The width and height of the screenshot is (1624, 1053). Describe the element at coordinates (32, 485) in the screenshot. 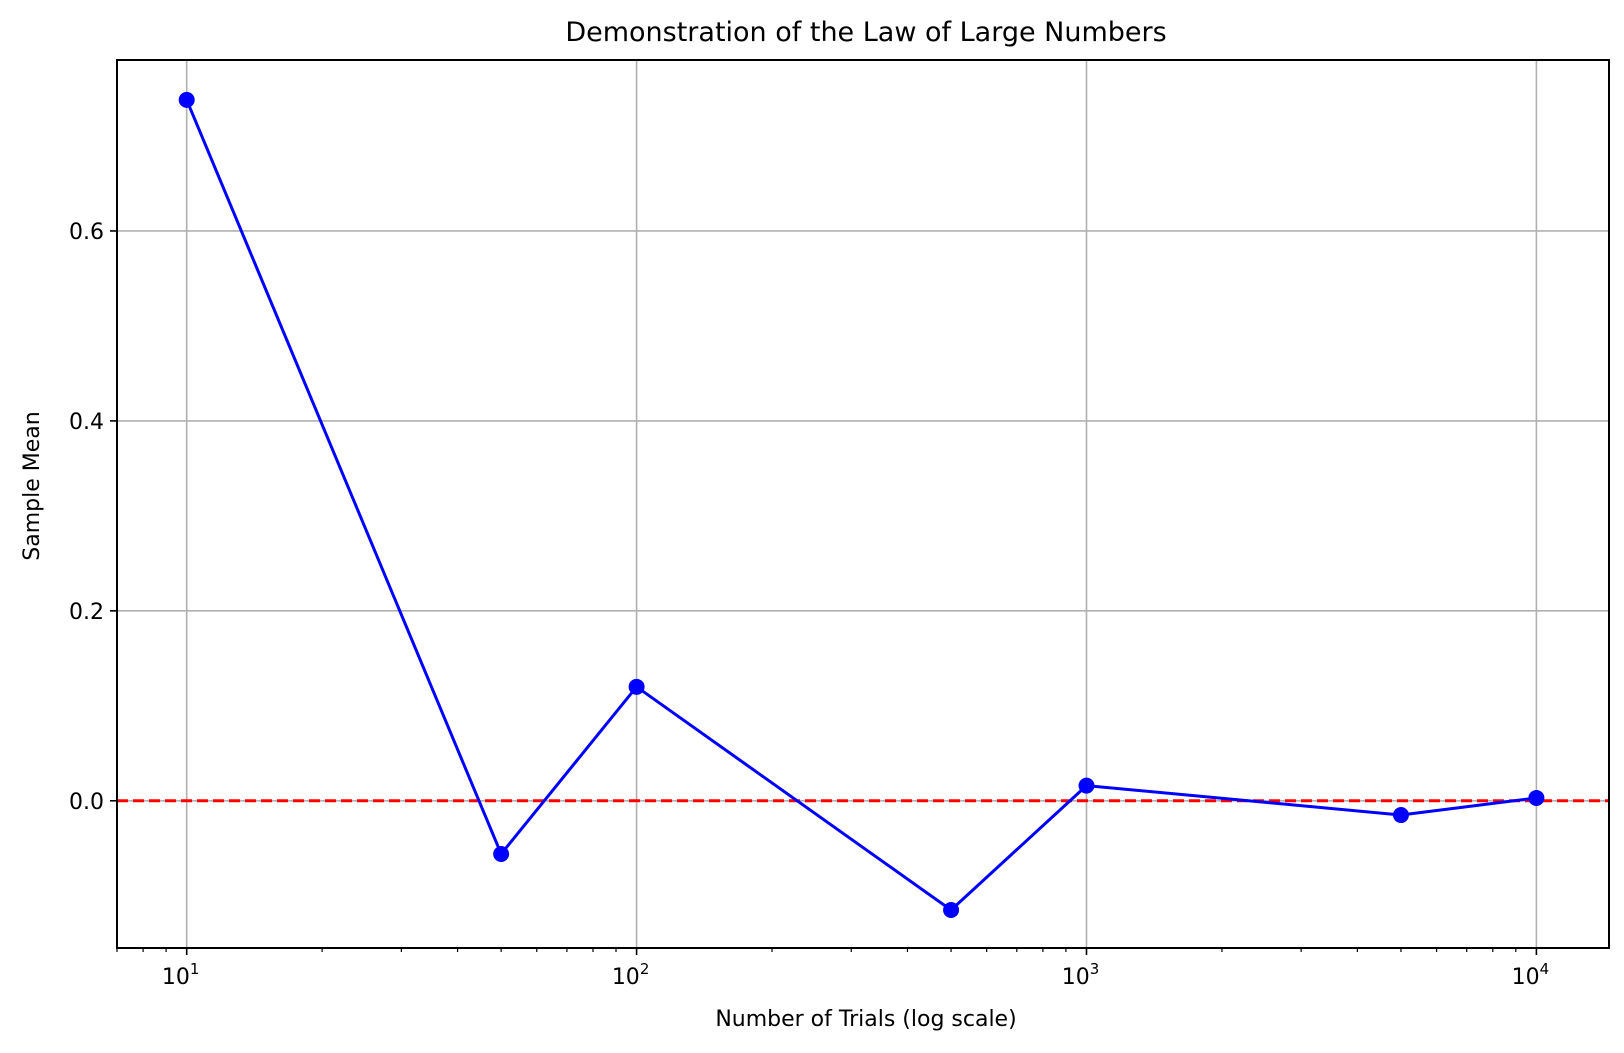

I see `y-axis-label: Sample Mean` at that location.